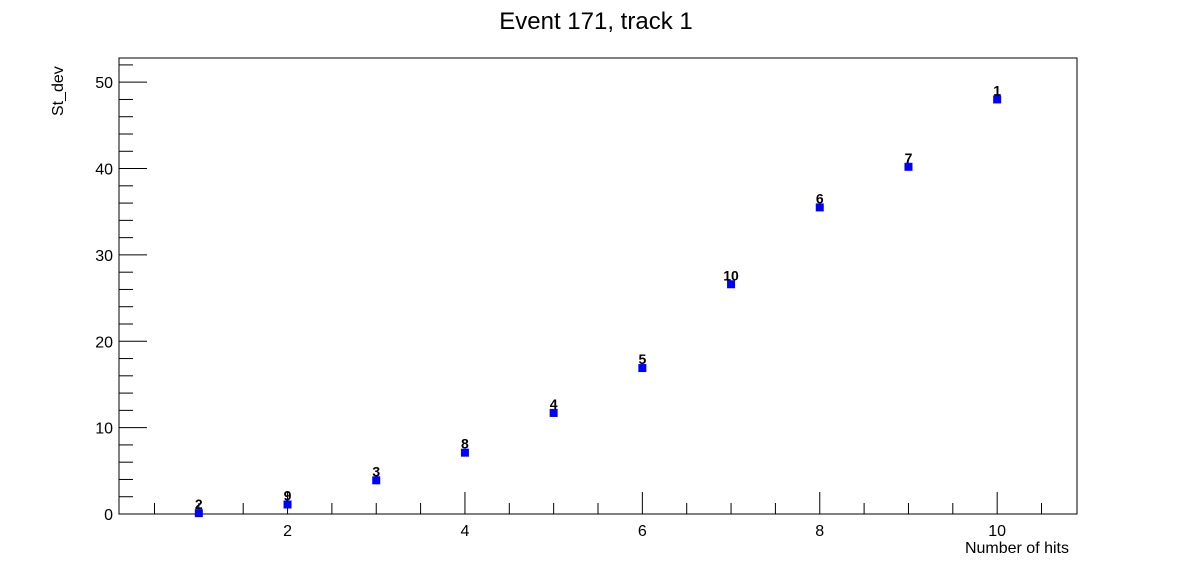 Image resolution: width=1196 pixels, height=572 pixels. What do you see at coordinates (104, 256) in the screenshot?
I see `y-tick-label: 30` at bounding box center [104, 256].